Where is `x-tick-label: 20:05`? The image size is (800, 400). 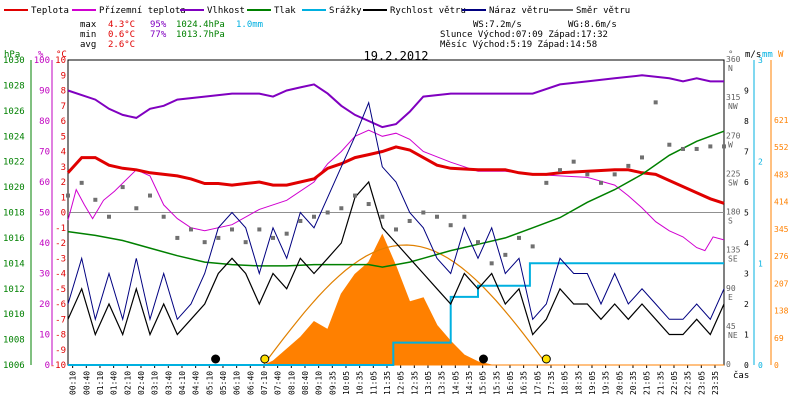 x-tick-label: 20:05 is located at coordinates (619, 383).